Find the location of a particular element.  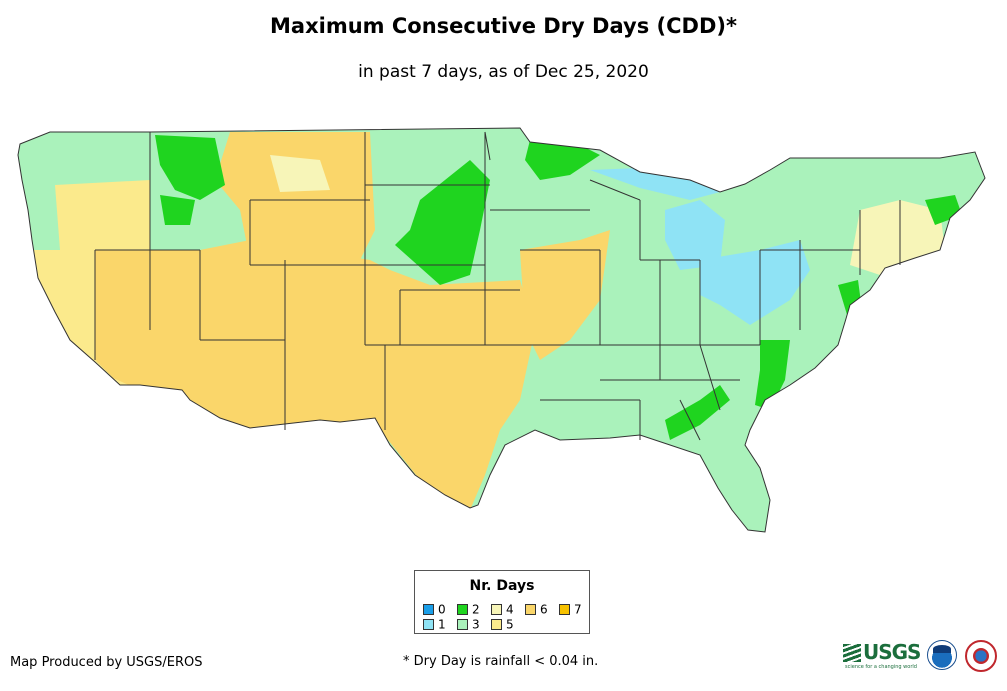

legend-label-2: 2 is located at coordinates (476, 609).